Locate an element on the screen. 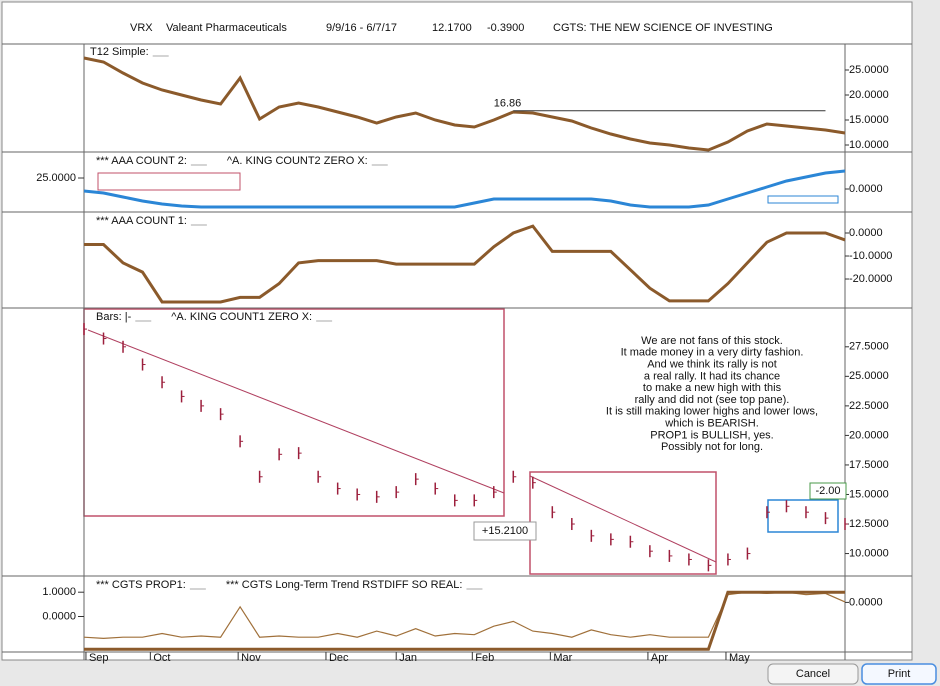 The image size is (940, 686). note-line: Possibly not for long. is located at coordinates (712, 447).